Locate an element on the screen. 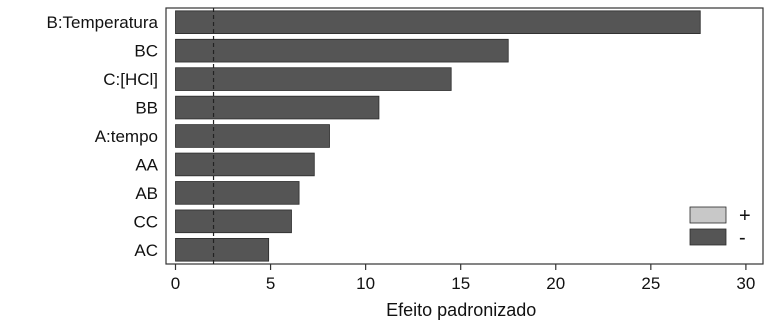  category-label: C:[HCl] is located at coordinates (130, 79).